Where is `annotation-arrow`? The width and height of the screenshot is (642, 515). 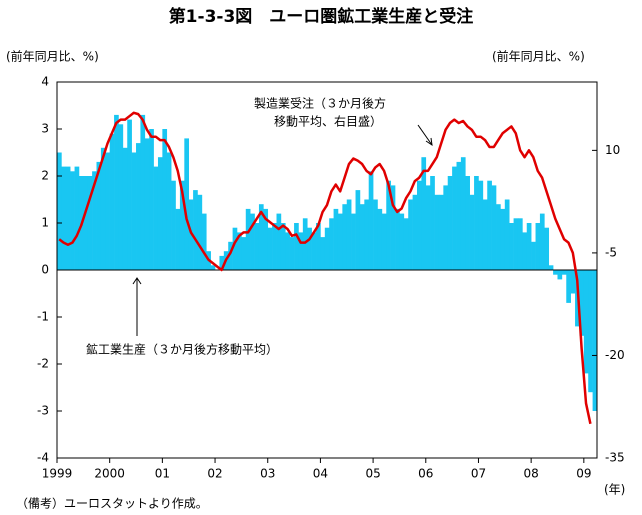 annotation-arrow is located at coordinates (425, 135).